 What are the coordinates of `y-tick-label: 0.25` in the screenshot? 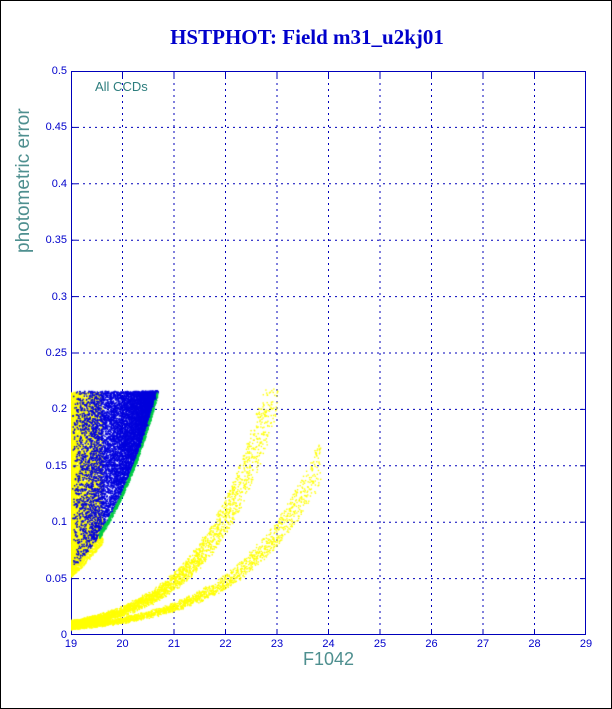 It's located at (56, 353).